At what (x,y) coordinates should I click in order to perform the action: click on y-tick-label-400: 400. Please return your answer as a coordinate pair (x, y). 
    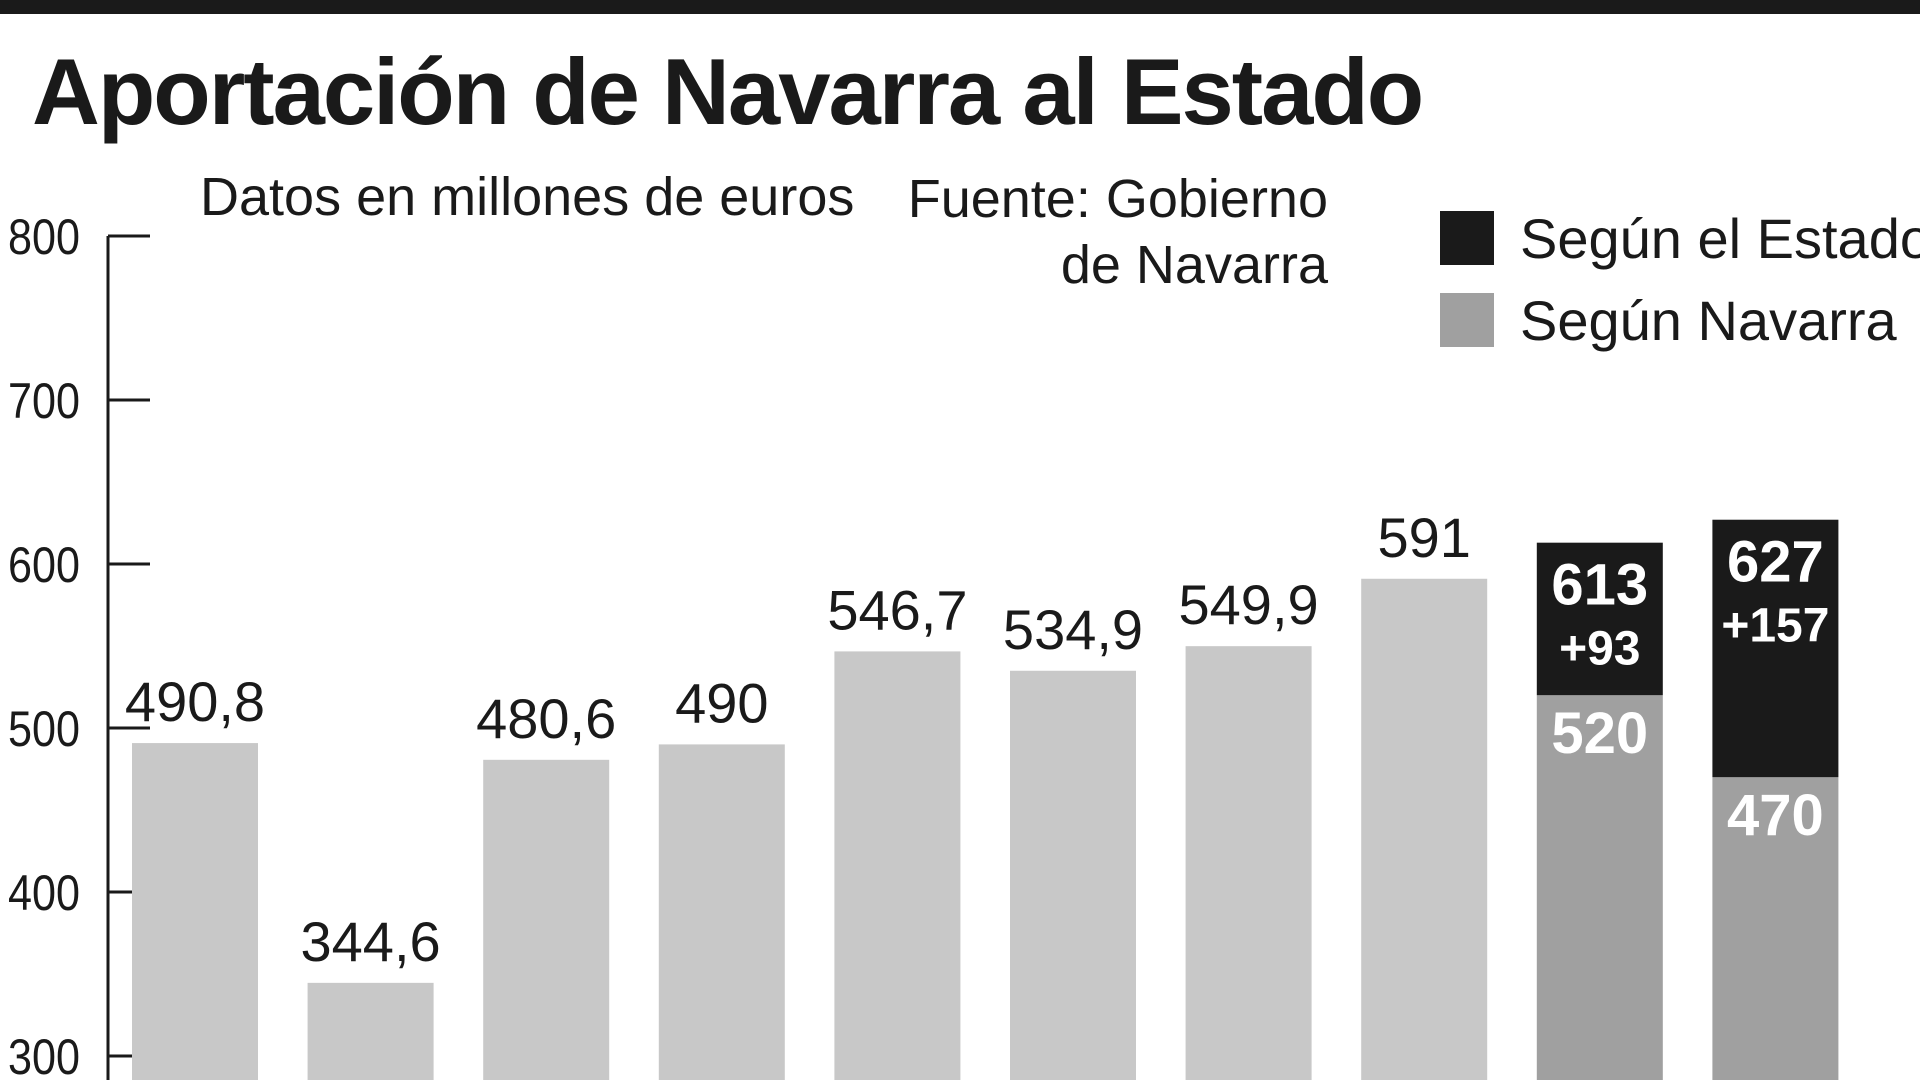
    Looking at the image, I should click on (44, 893).